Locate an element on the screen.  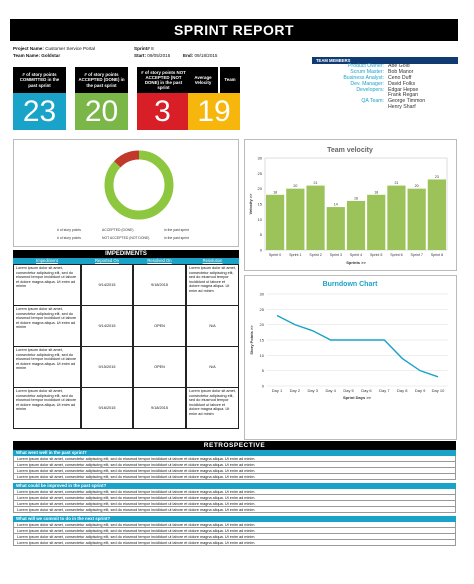
team-member-name: David Folks is located at coordinates (402, 83).